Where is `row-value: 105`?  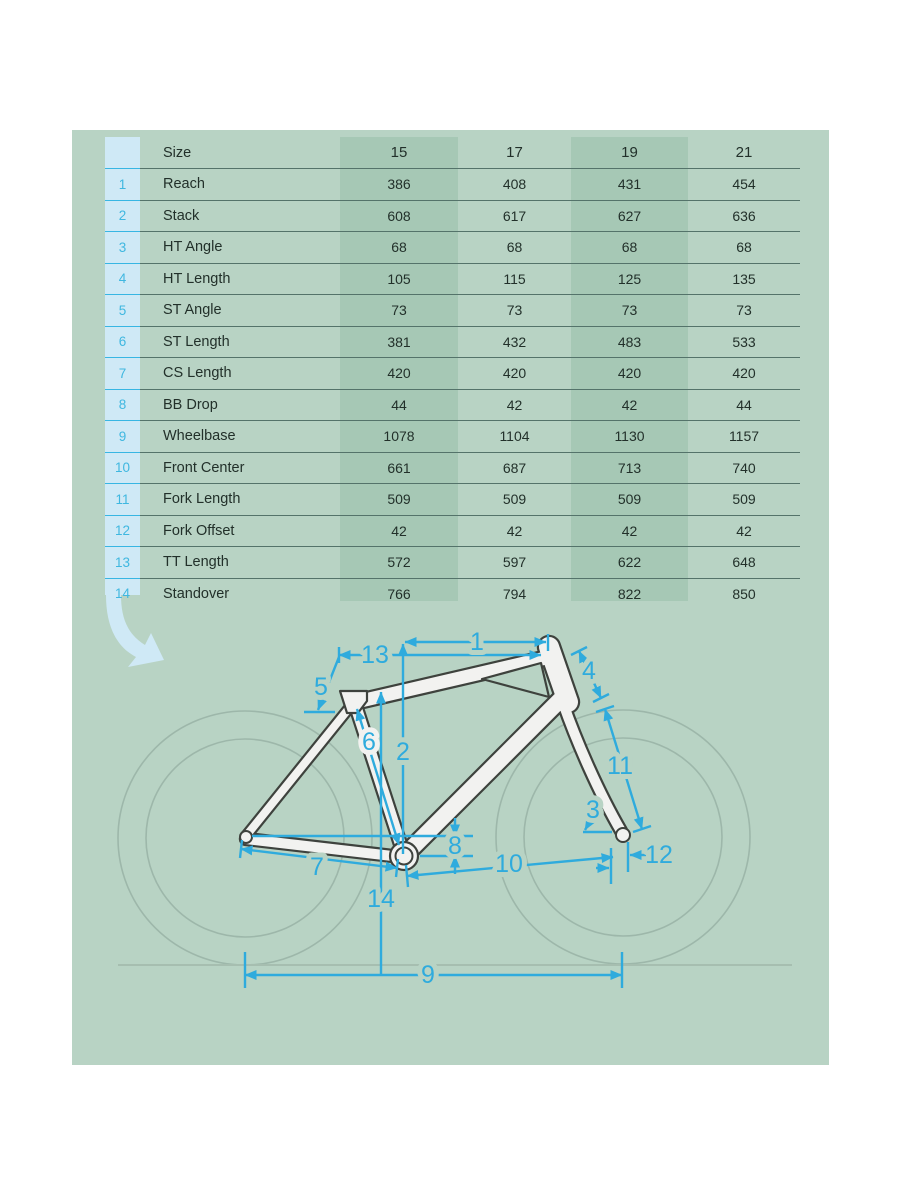
row-value: 105 is located at coordinates (399, 279).